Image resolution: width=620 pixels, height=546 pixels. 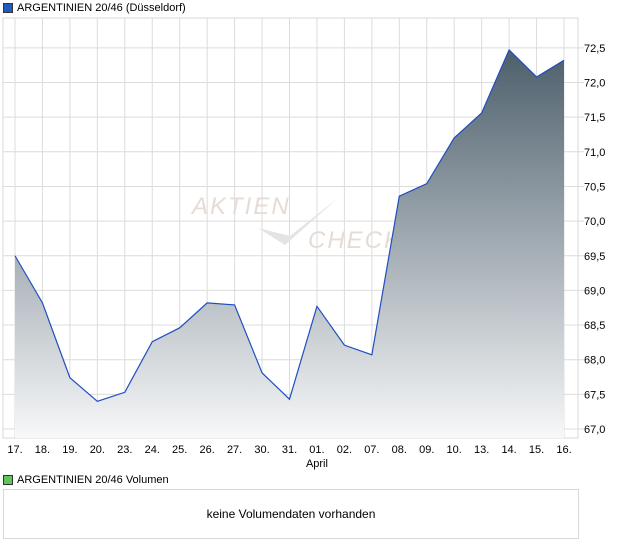 I want to click on x-tick-label: 02., so click(x=344, y=450).